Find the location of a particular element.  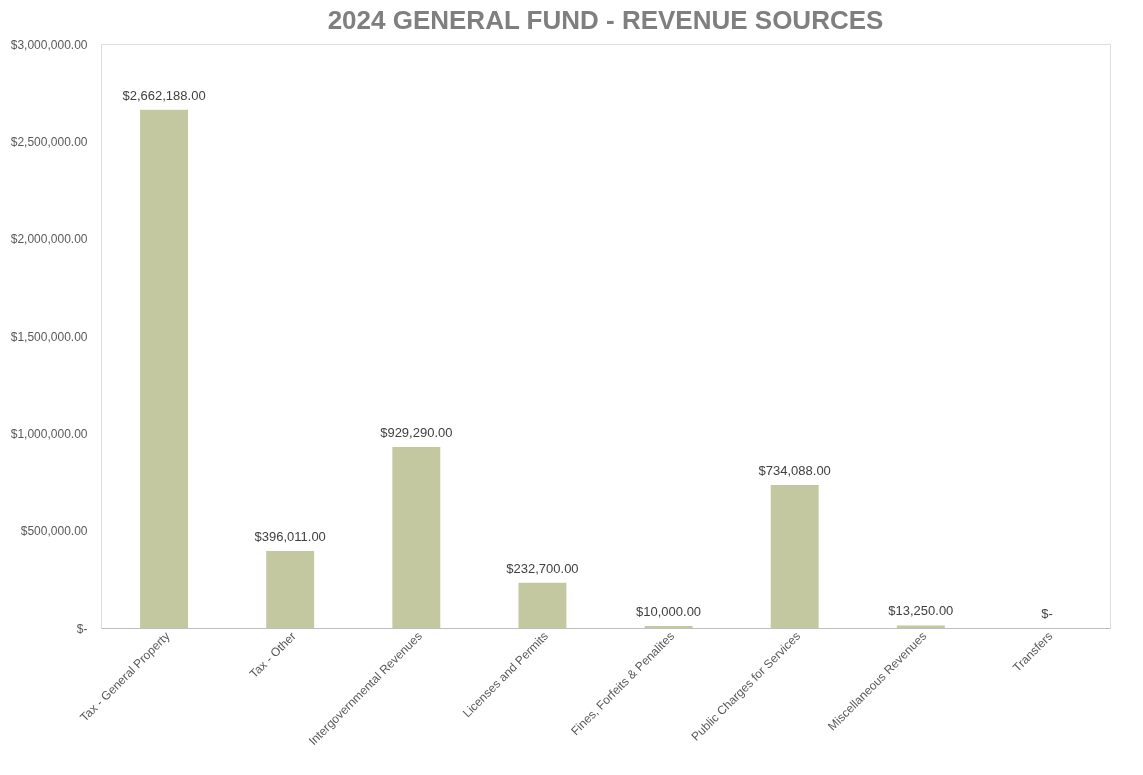

y-tick-label: $2,500,000.00 is located at coordinates (49, 141).